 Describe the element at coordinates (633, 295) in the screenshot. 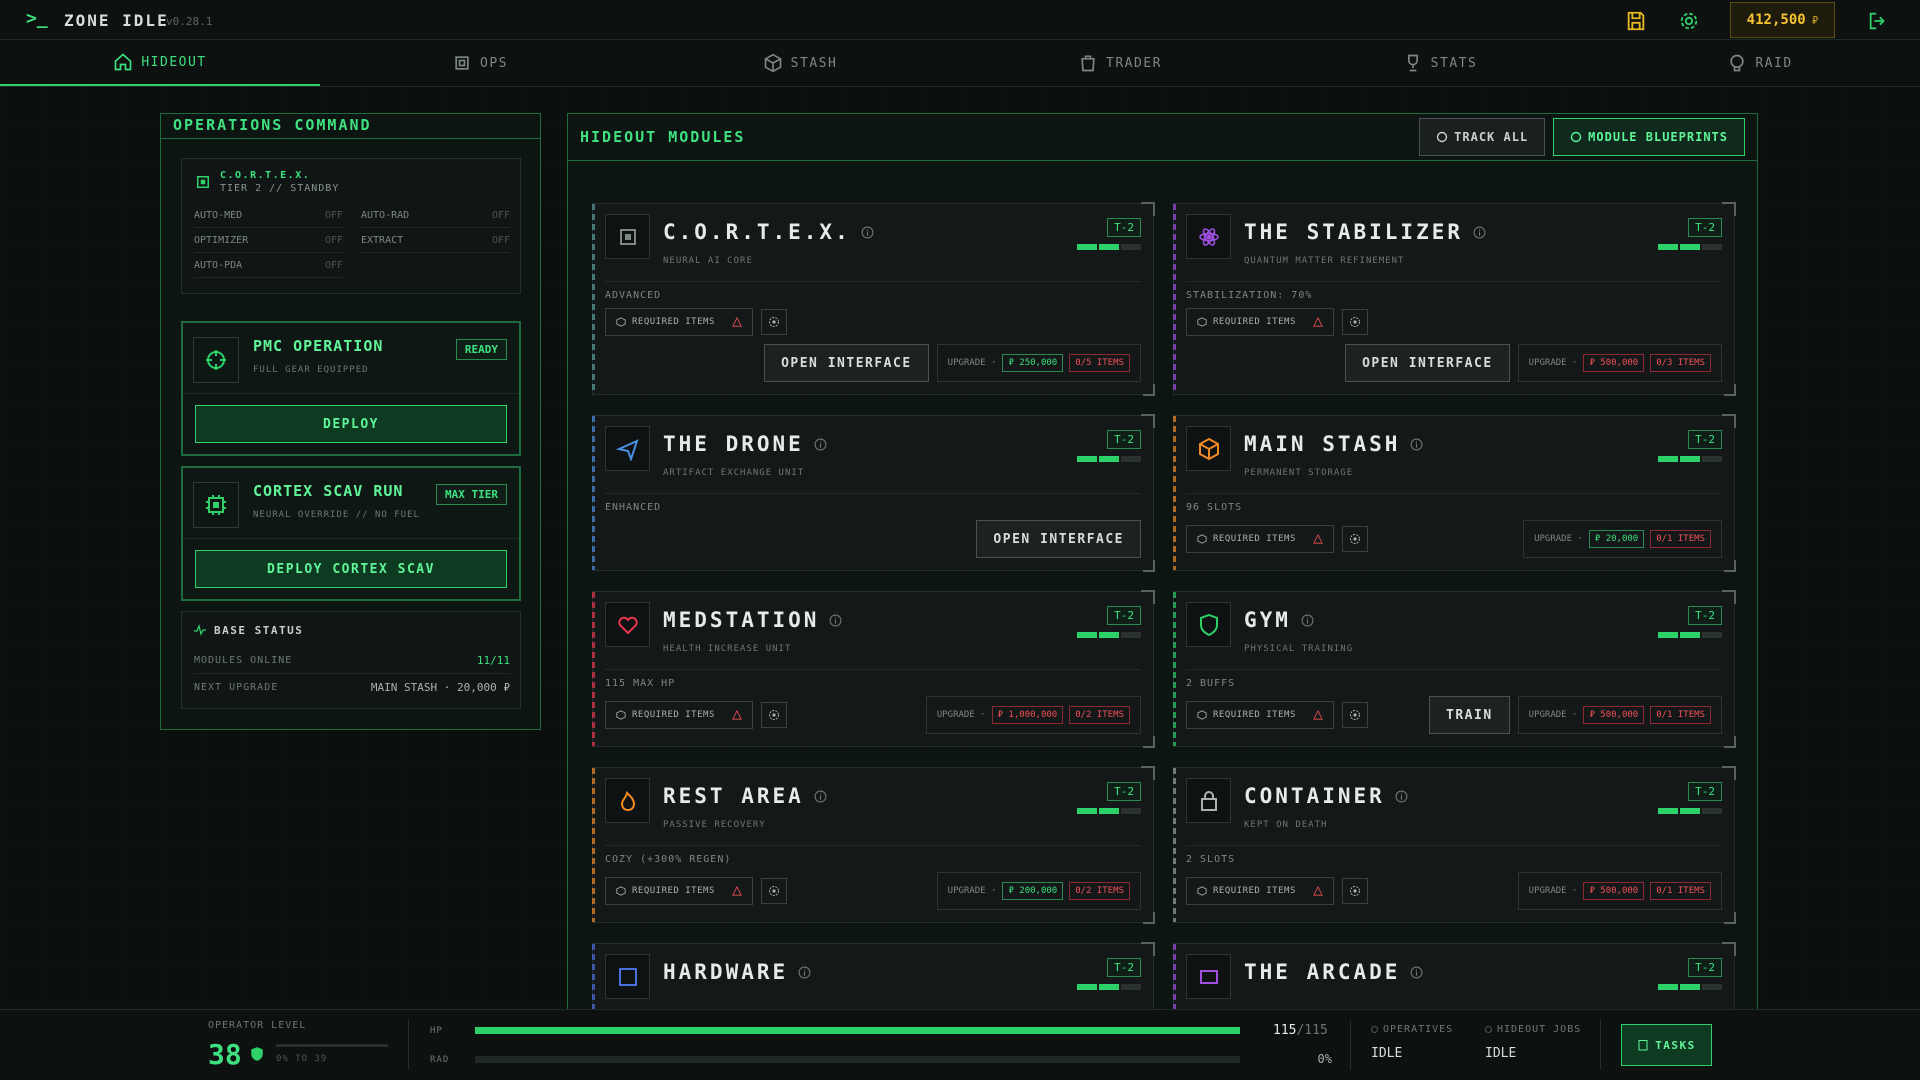

I see `module-status: ADVANCED` at that location.